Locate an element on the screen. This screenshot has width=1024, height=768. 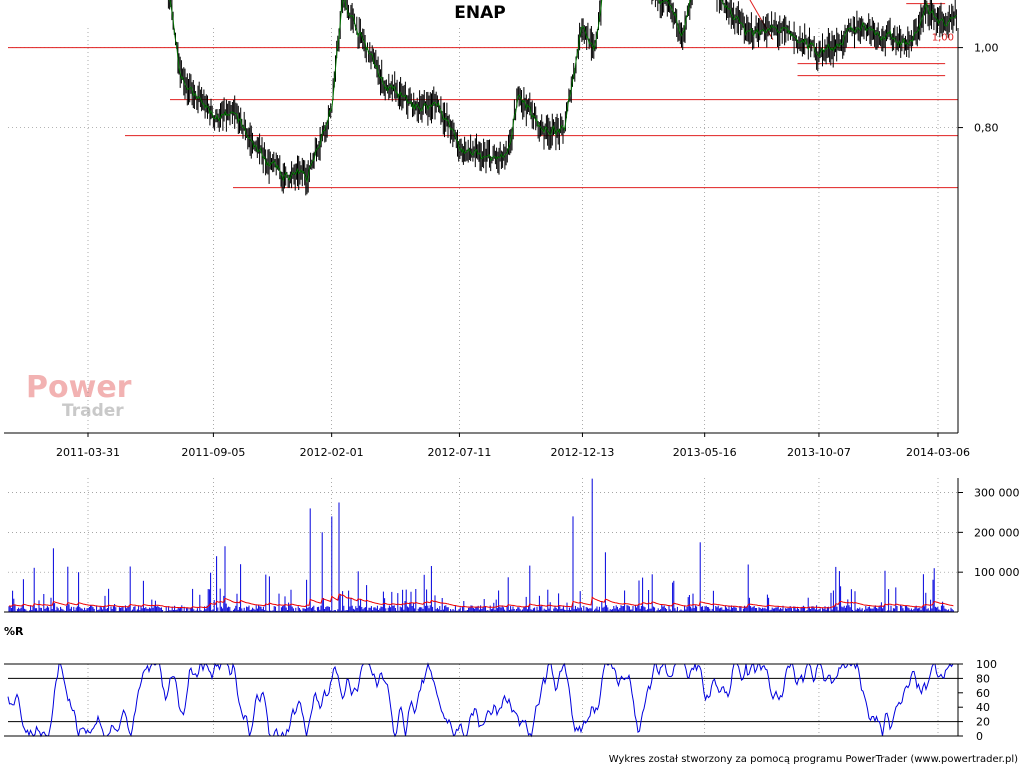
williams-r-line is located at coordinates (480, 700).